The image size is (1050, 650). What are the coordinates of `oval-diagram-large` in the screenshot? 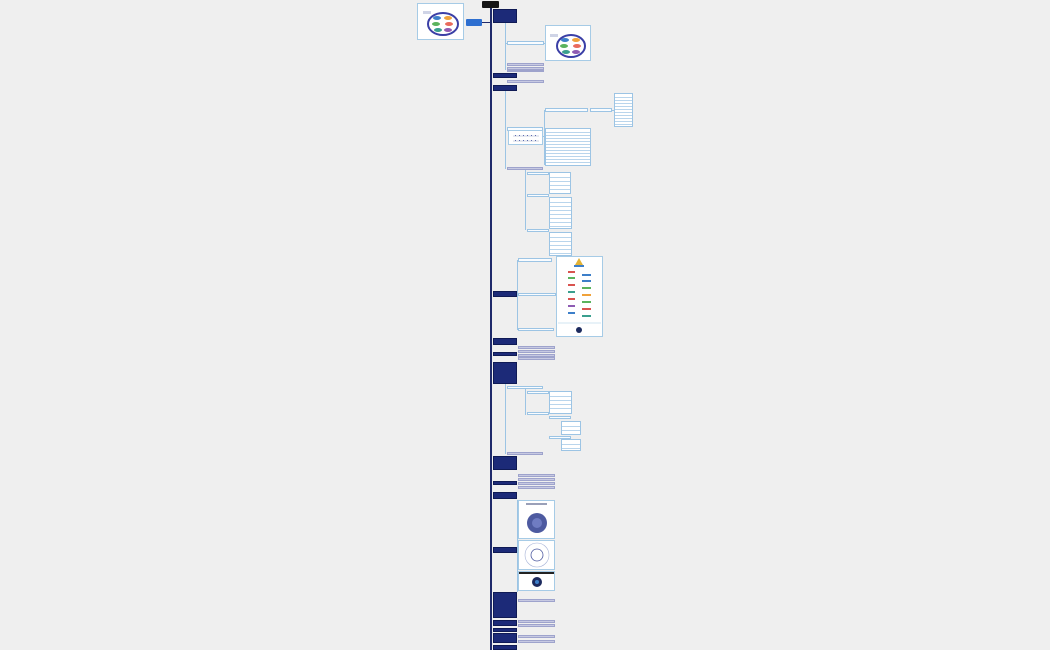 It's located at (568, 43).